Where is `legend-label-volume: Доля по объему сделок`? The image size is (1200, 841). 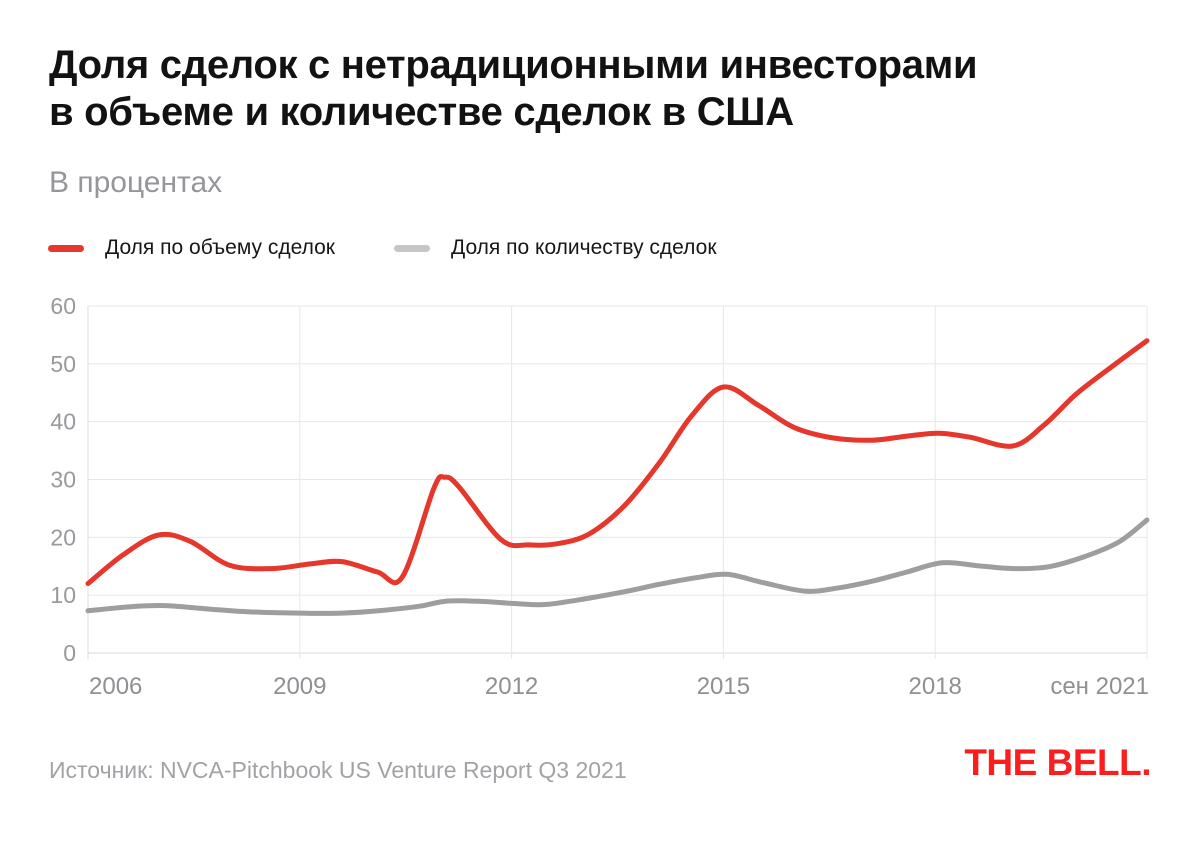
legend-label-volume: Доля по объему сделок is located at coordinates (220, 247).